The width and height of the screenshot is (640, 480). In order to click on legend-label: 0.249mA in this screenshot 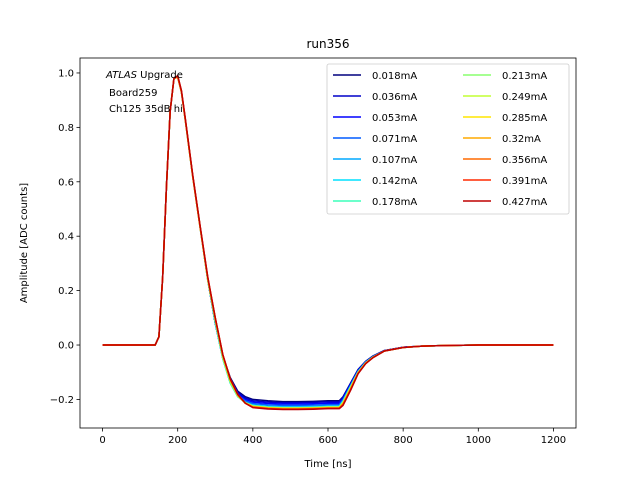, I will do `click(524, 97)`.